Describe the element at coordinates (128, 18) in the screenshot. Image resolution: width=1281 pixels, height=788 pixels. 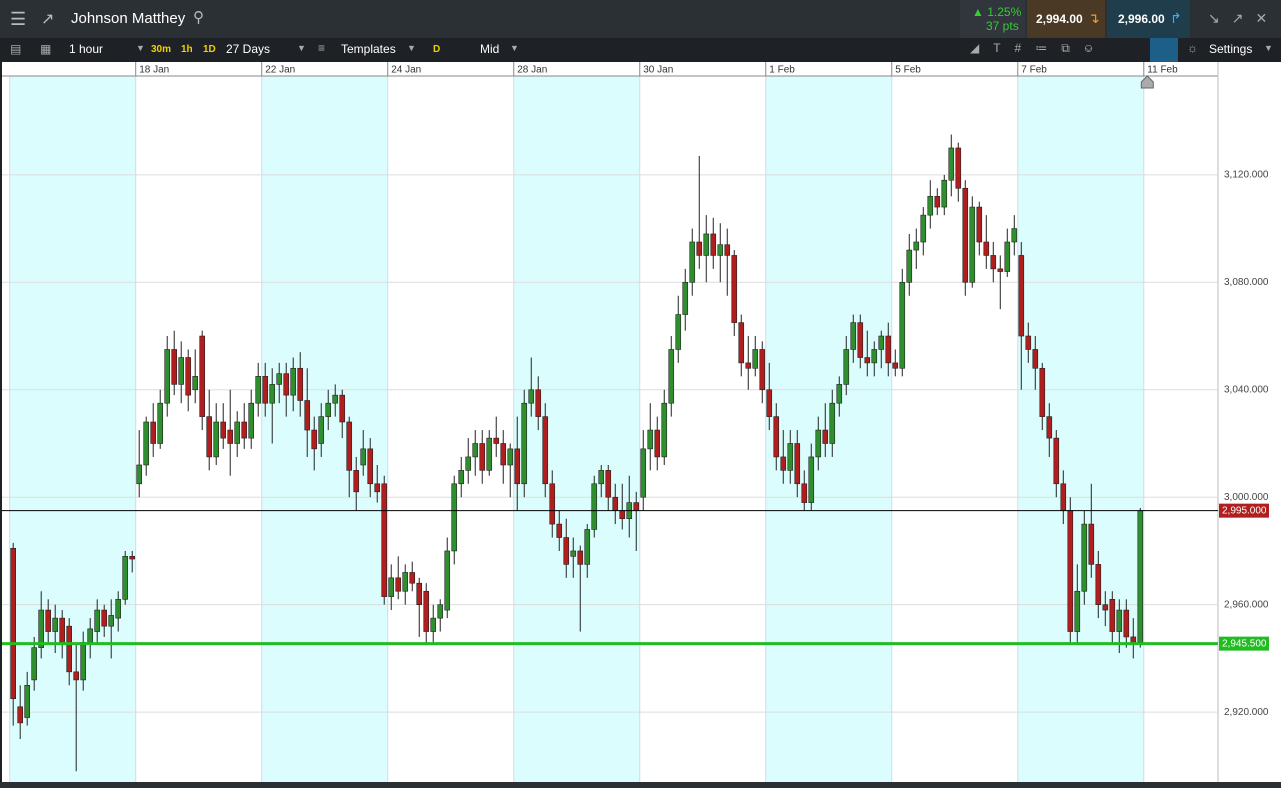
I see `instrument-name: Johnson Matthey` at that location.